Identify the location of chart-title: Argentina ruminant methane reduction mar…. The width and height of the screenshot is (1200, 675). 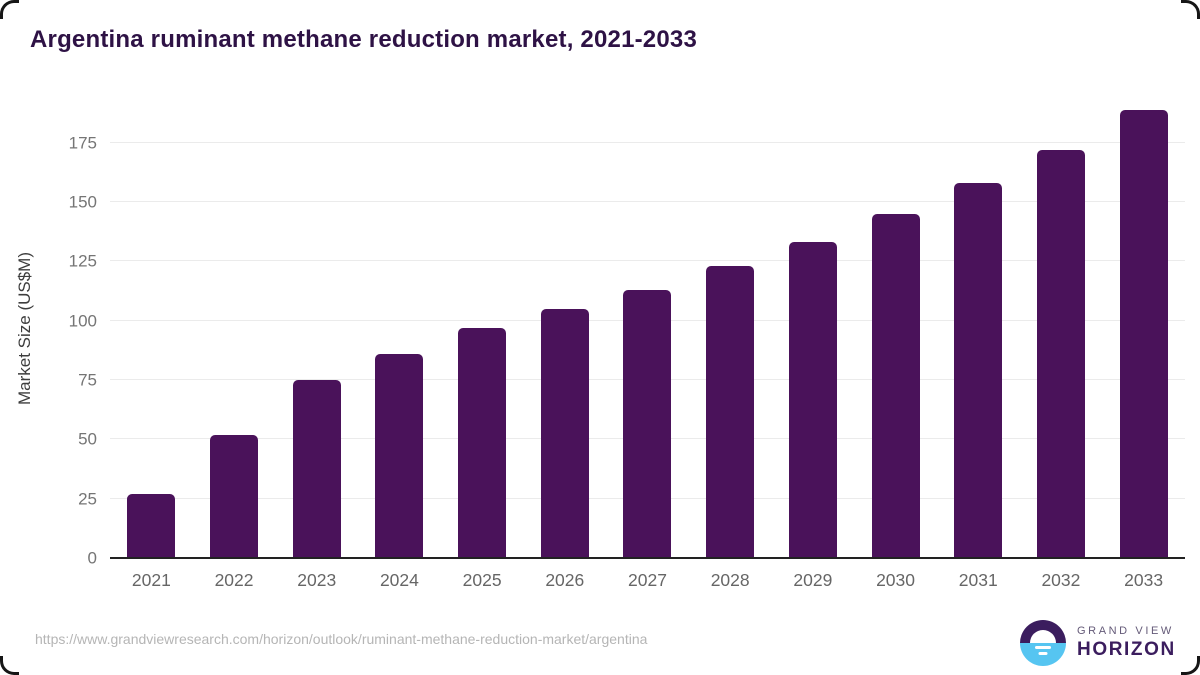
(364, 39).